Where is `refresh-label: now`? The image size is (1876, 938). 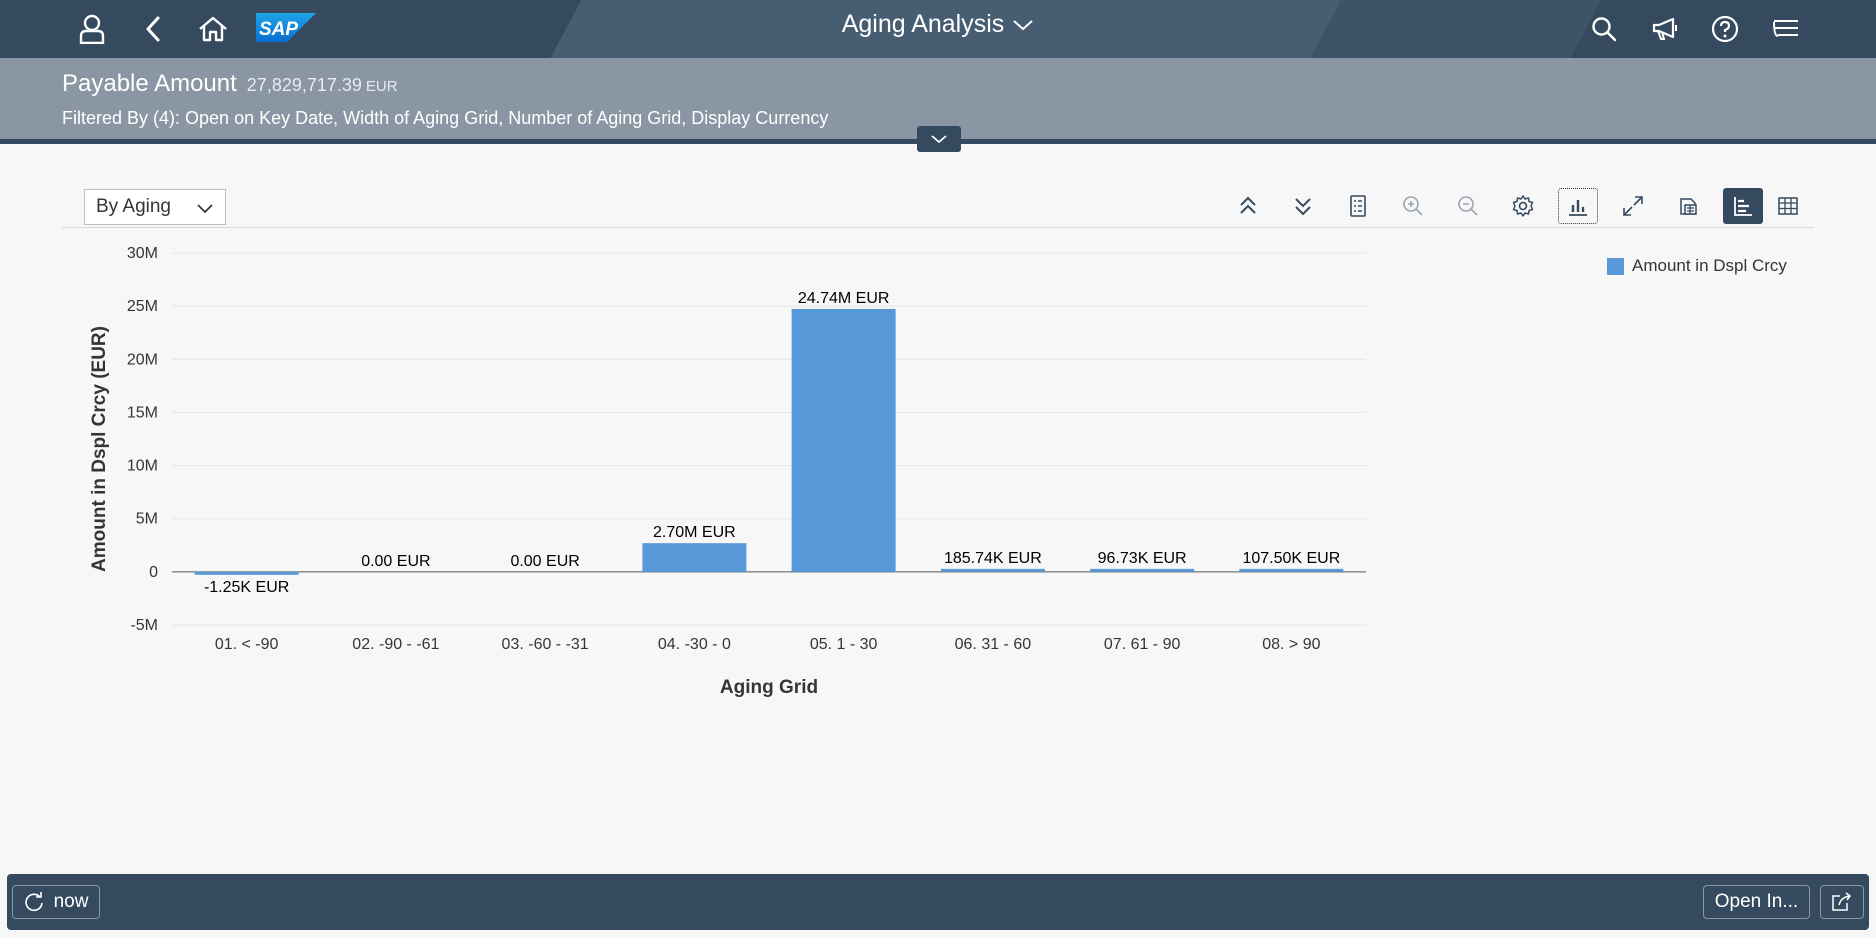 refresh-label: now is located at coordinates (71, 901).